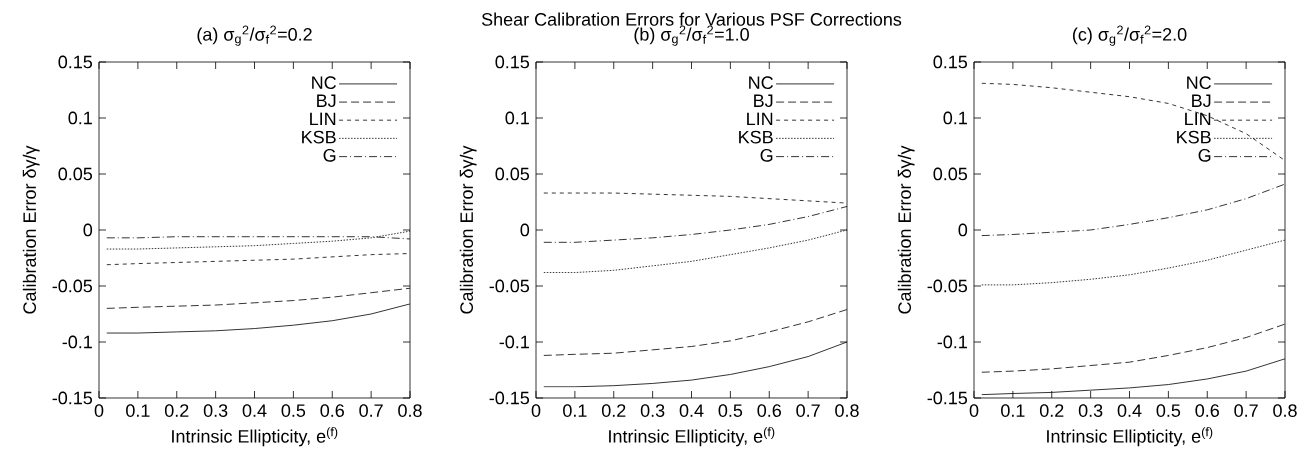 The image size is (1316, 464). Describe the element at coordinates (691, 19) in the screenshot. I see `chart-title: Shear Calibration Errors for Various PSF Corrections` at that location.